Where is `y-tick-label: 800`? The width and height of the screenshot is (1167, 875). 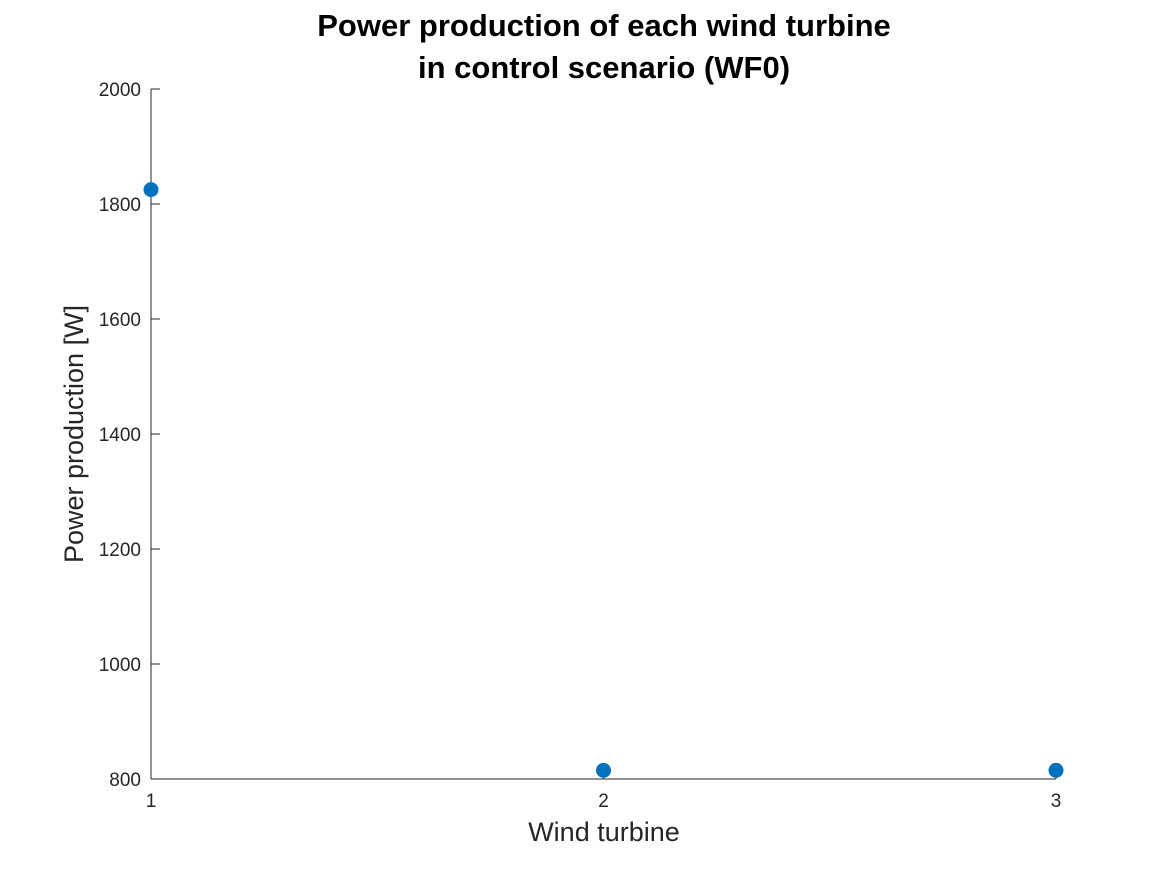
y-tick-label: 800 is located at coordinates (125, 780).